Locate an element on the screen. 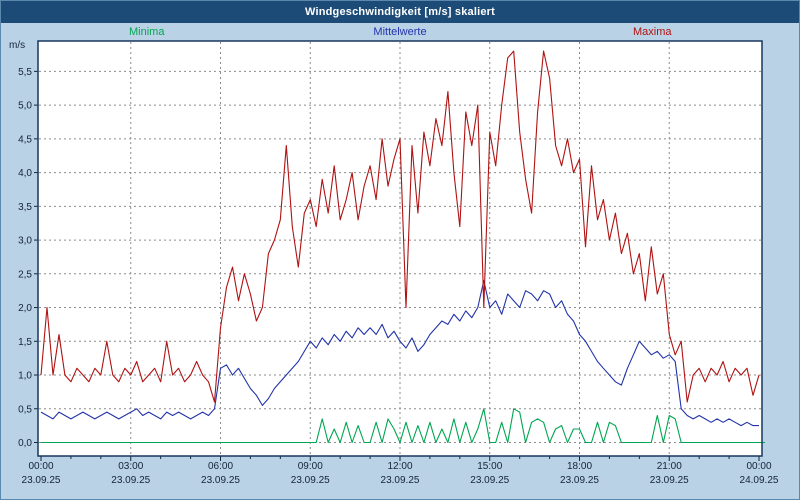 The image size is (800, 500). svg-text: 4,5 is located at coordinates (25, 139).